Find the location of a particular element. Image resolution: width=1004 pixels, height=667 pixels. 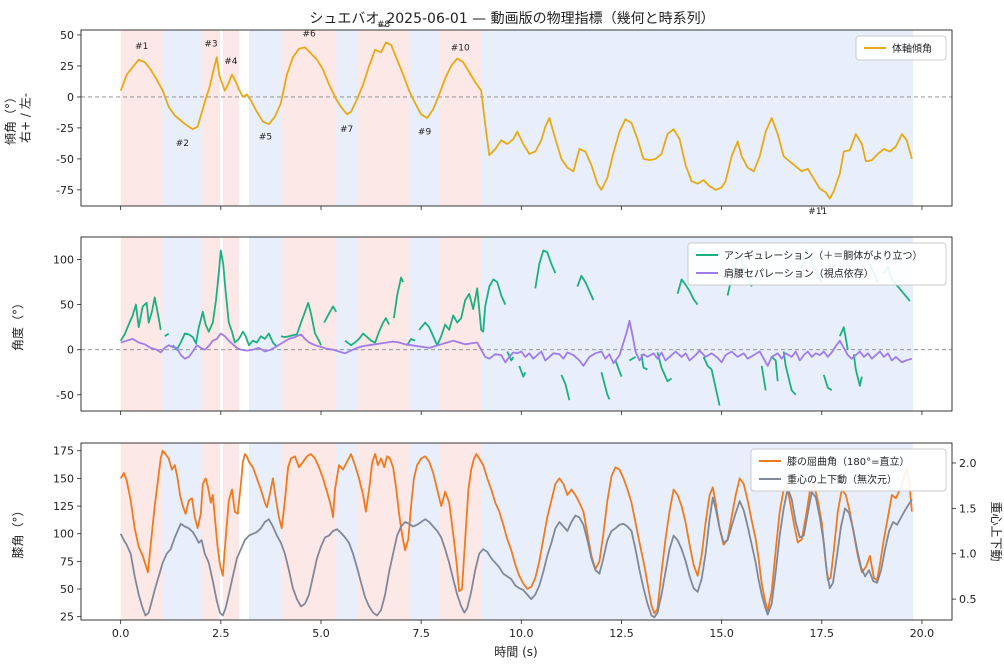

x-tick-label: 2.5 is located at coordinates (221, 633).